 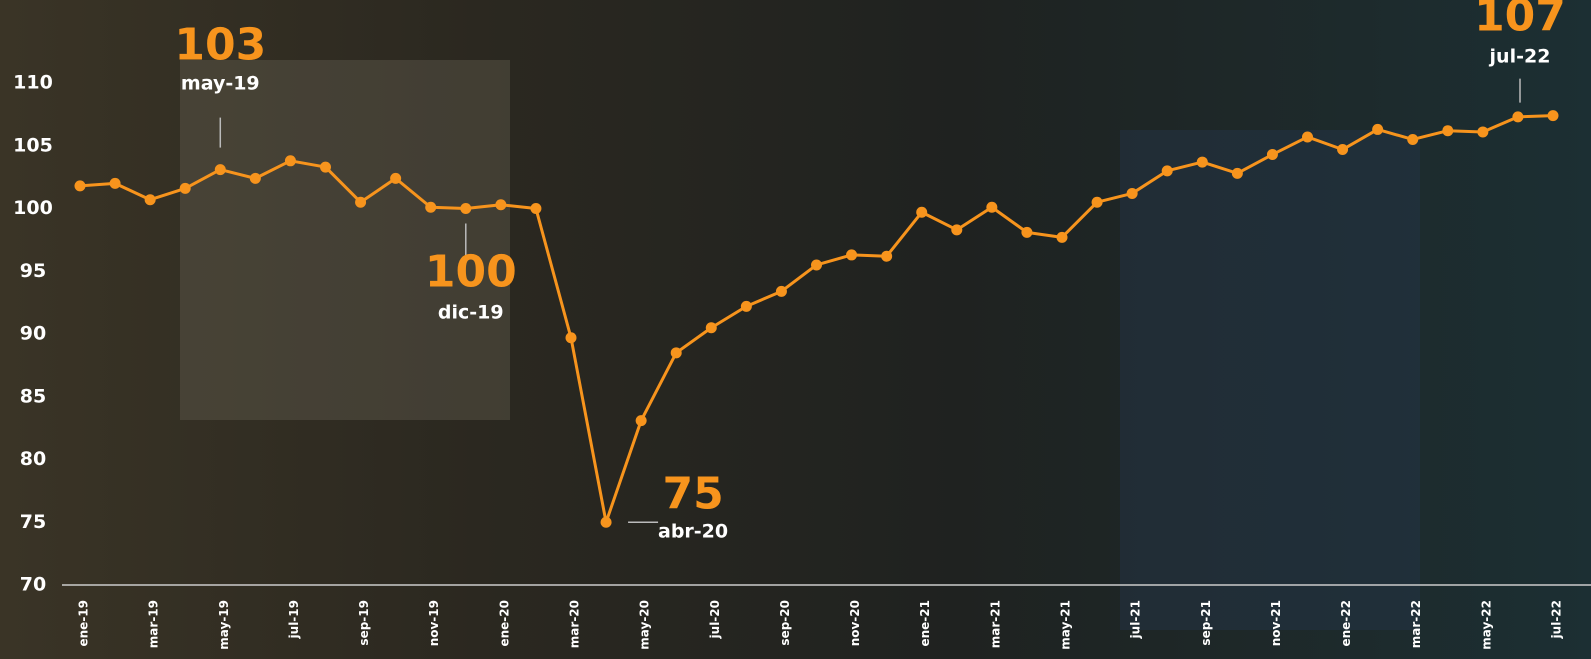 I want to click on y-tick-label: 105, so click(x=33, y=145).